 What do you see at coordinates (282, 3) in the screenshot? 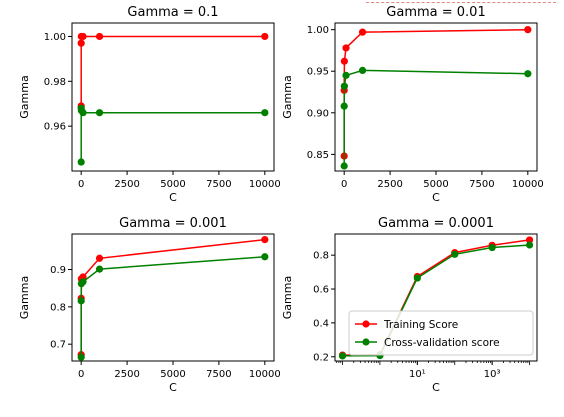
I see `top-edge-stripe` at bounding box center [282, 3].